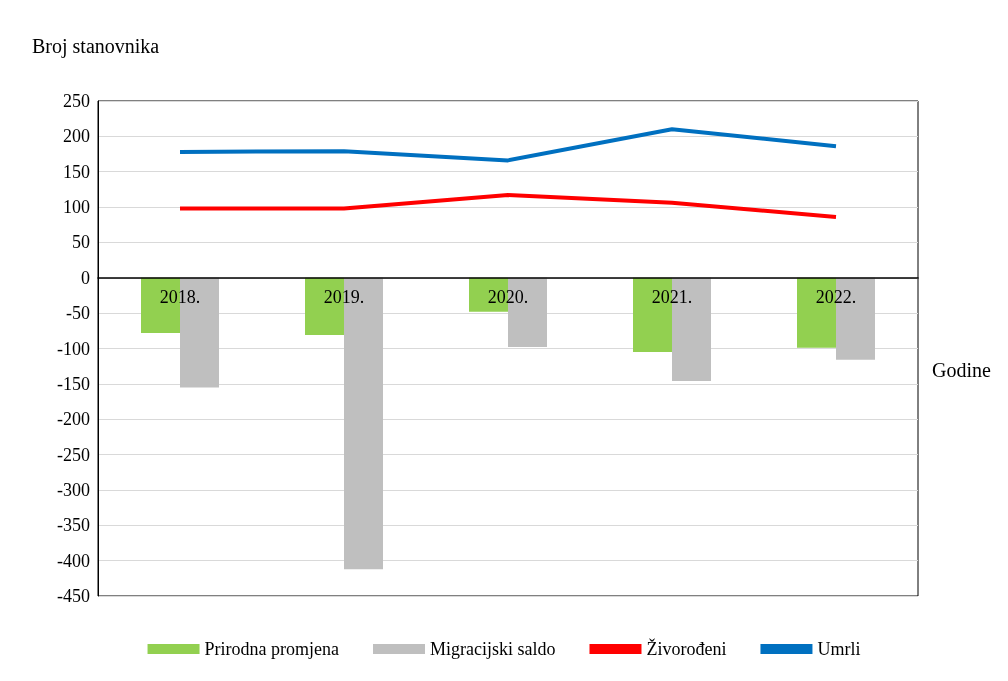 This screenshot has height=681, width=1008. What do you see at coordinates (73, 560) in the screenshot?
I see `y-tick-label: -400` at bounding box center [73, 560].